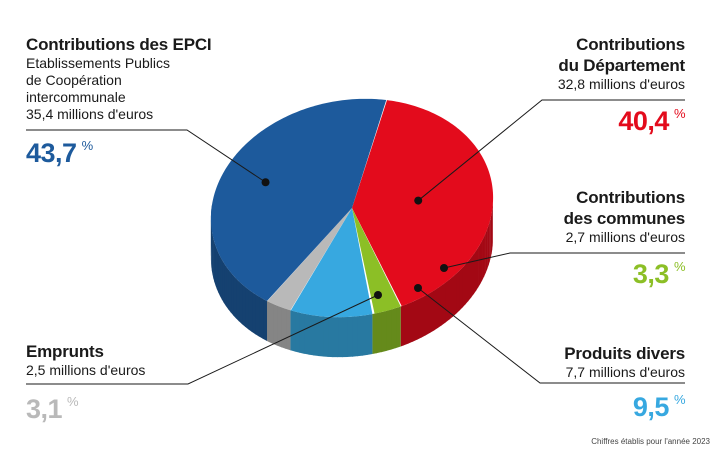  What do you see at coordinates (551, 150) in the screenshot?
I see `leader-line-departement` at bounding box center [551, 150].